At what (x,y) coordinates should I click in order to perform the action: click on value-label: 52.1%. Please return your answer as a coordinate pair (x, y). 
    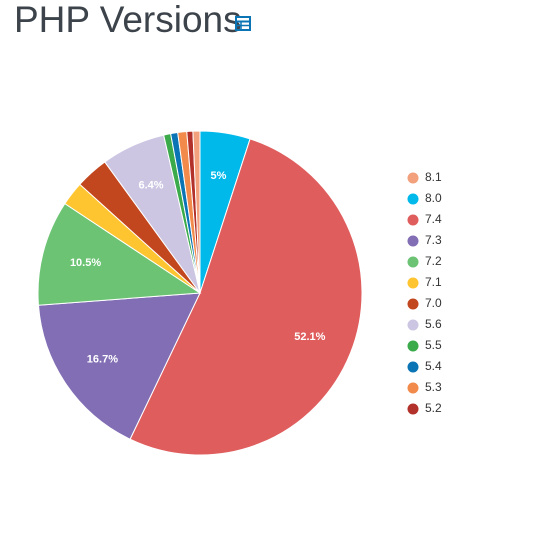
    Looking at the image, I should click on (309, 337).